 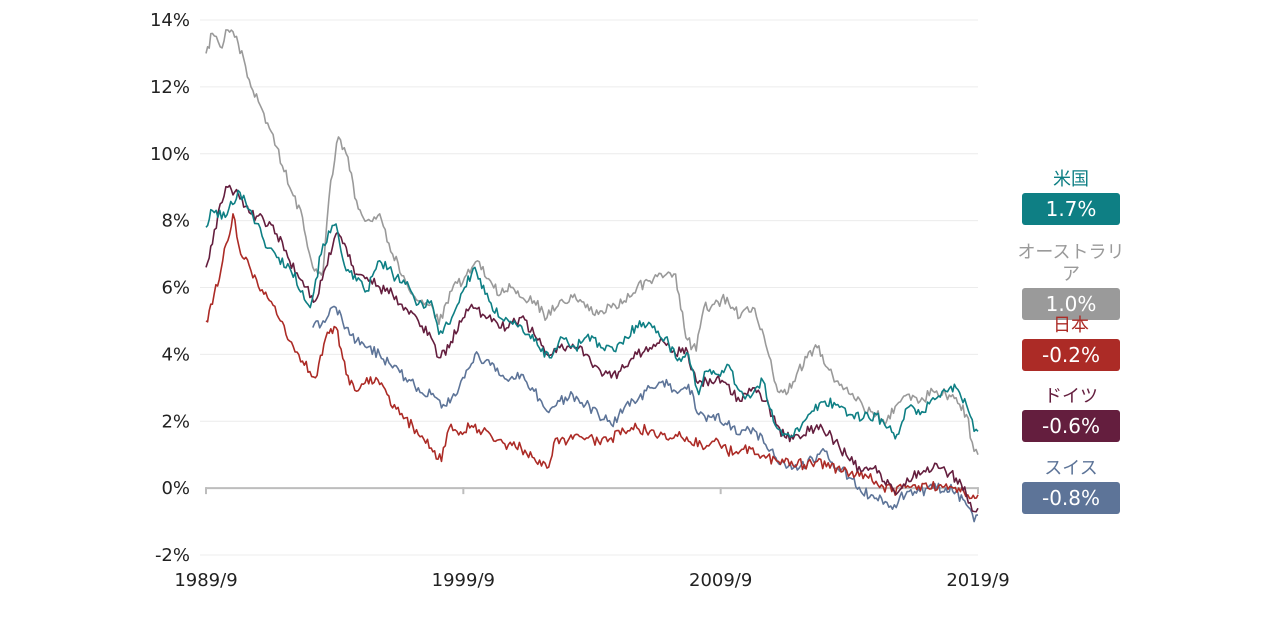 I want to click on legend-value-us: 1.7%, so click(x=1071, y=209).